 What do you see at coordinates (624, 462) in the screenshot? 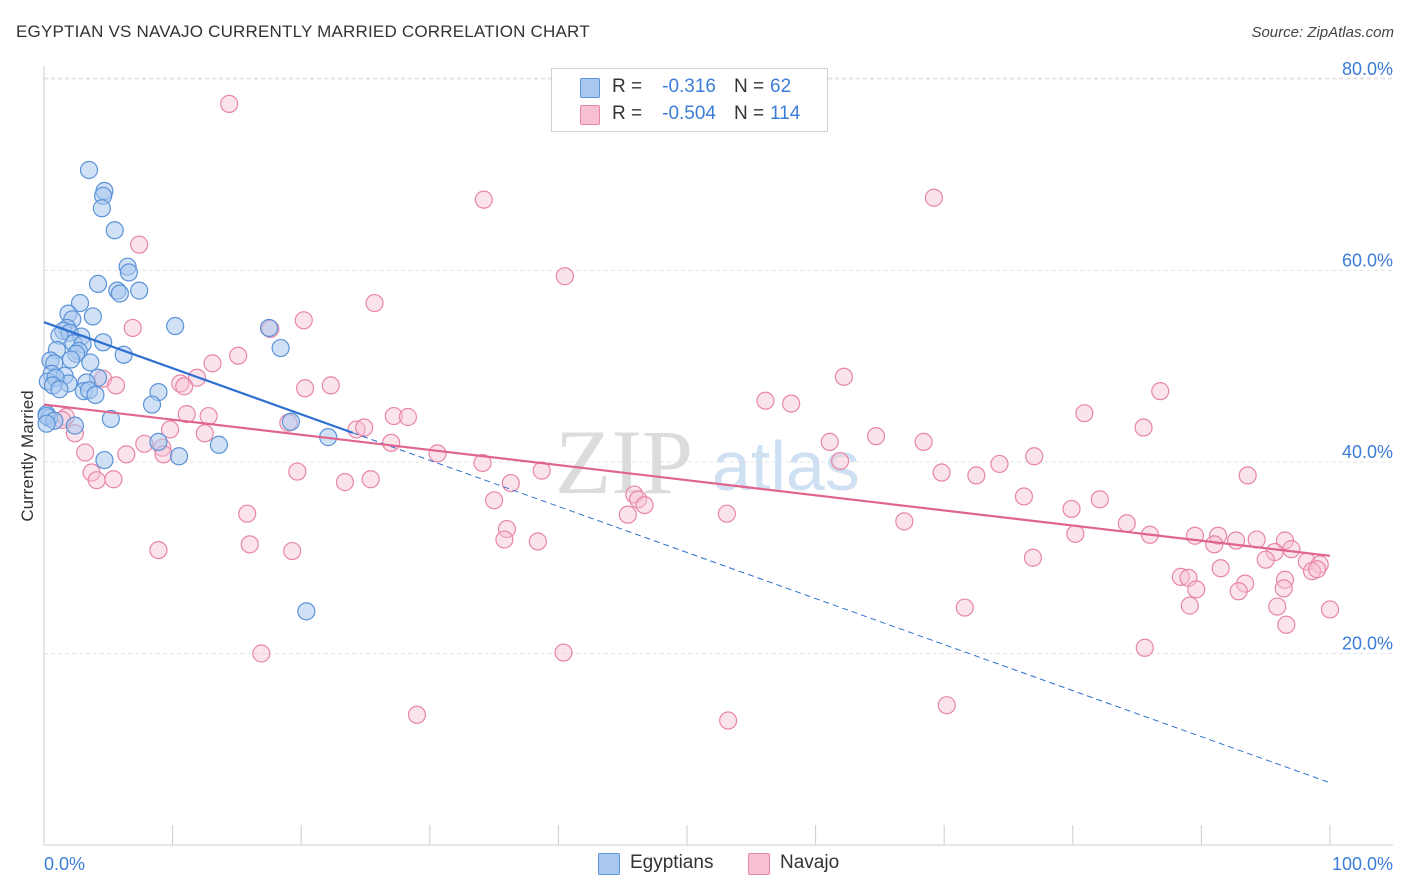
I see `watermark-zip: ZIP` at bounding box center [624, 462].